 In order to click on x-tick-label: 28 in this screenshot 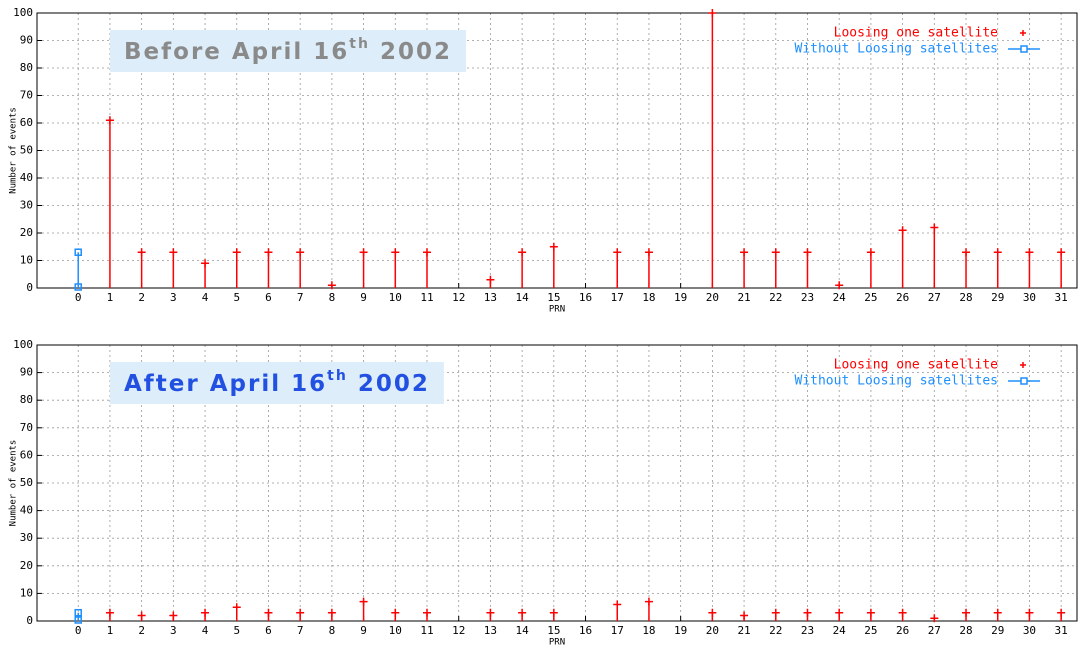, I will do `click(965, 630)`.